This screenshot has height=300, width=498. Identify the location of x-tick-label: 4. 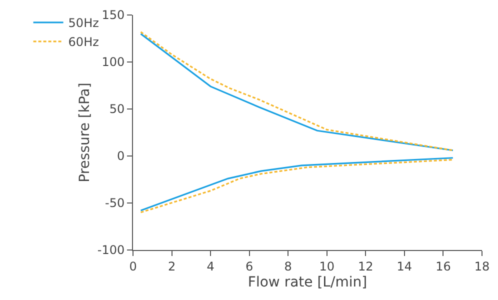
(210, 266).